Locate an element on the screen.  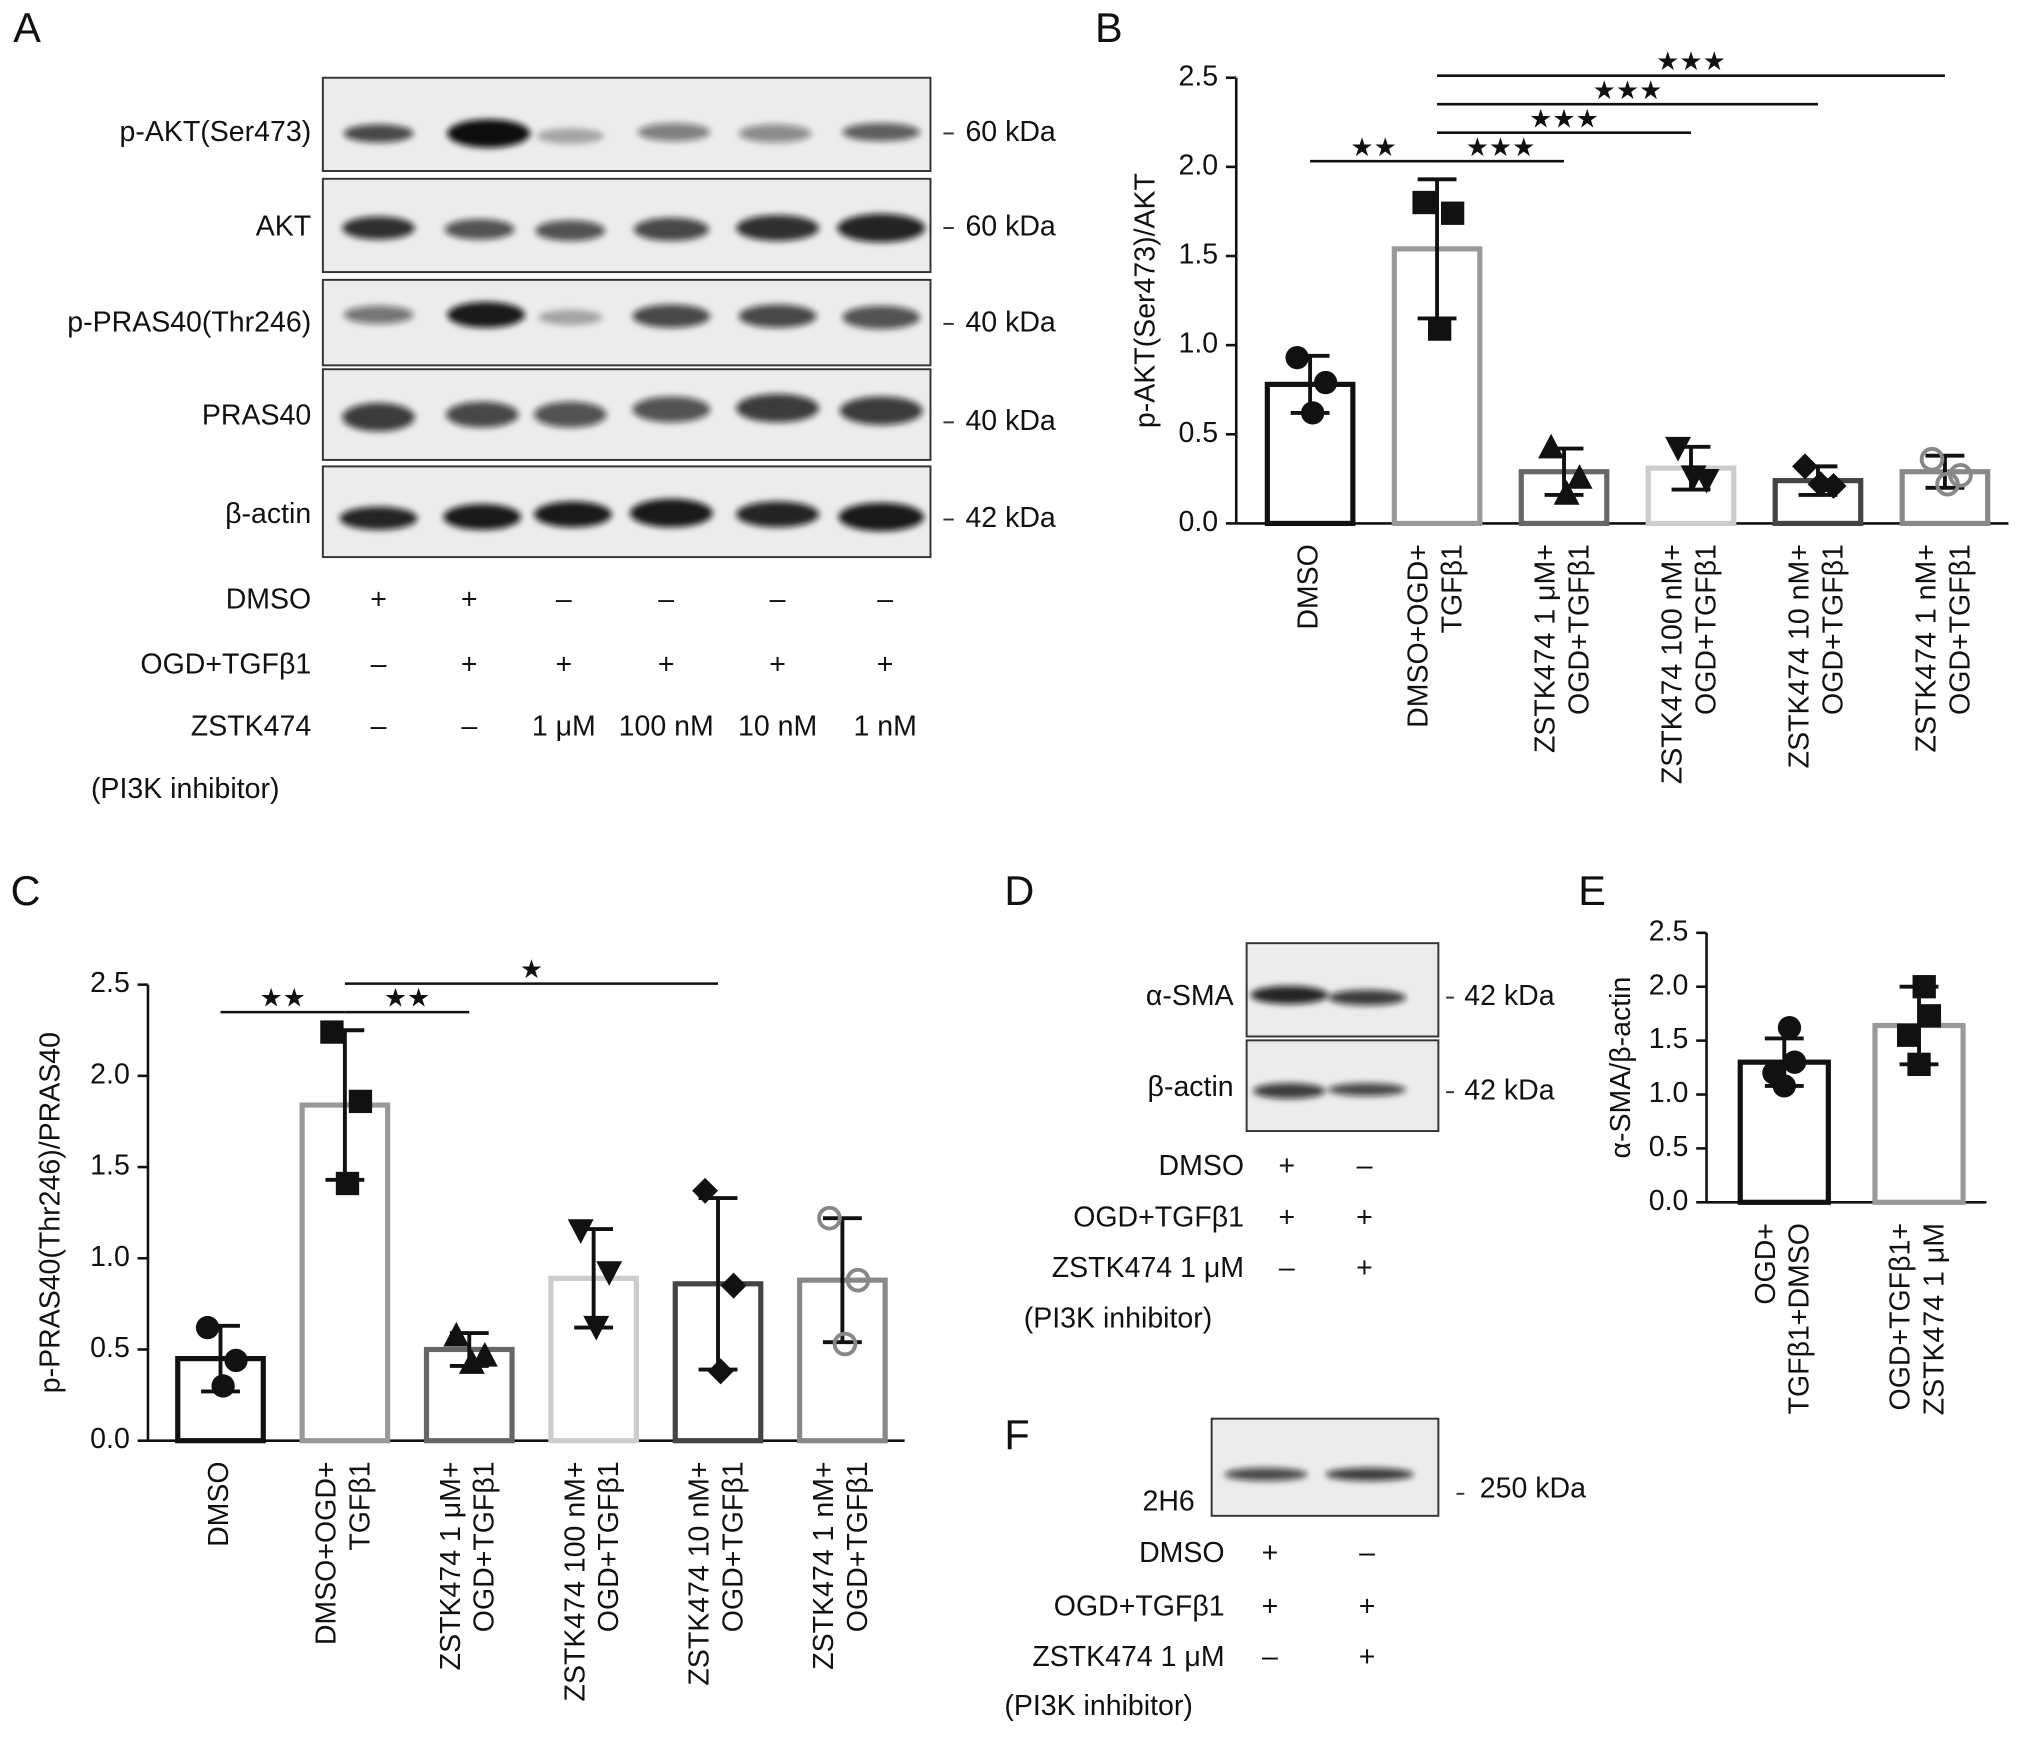
x-tick-label: DMSO+OGD+ is located at coordinates (327, 1553).